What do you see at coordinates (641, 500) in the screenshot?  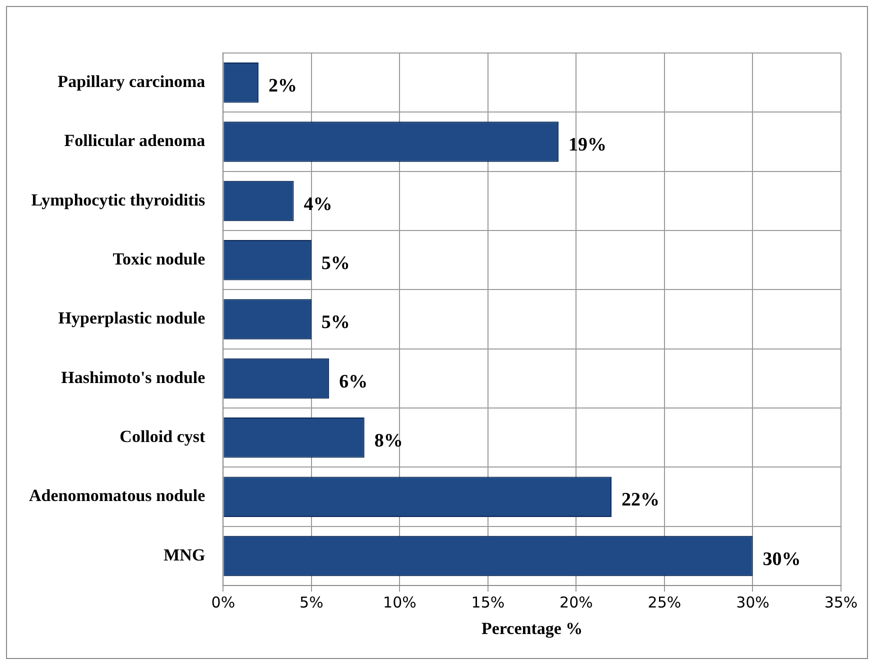 I see `data-label: 22%` at bounding box center [641, 500].